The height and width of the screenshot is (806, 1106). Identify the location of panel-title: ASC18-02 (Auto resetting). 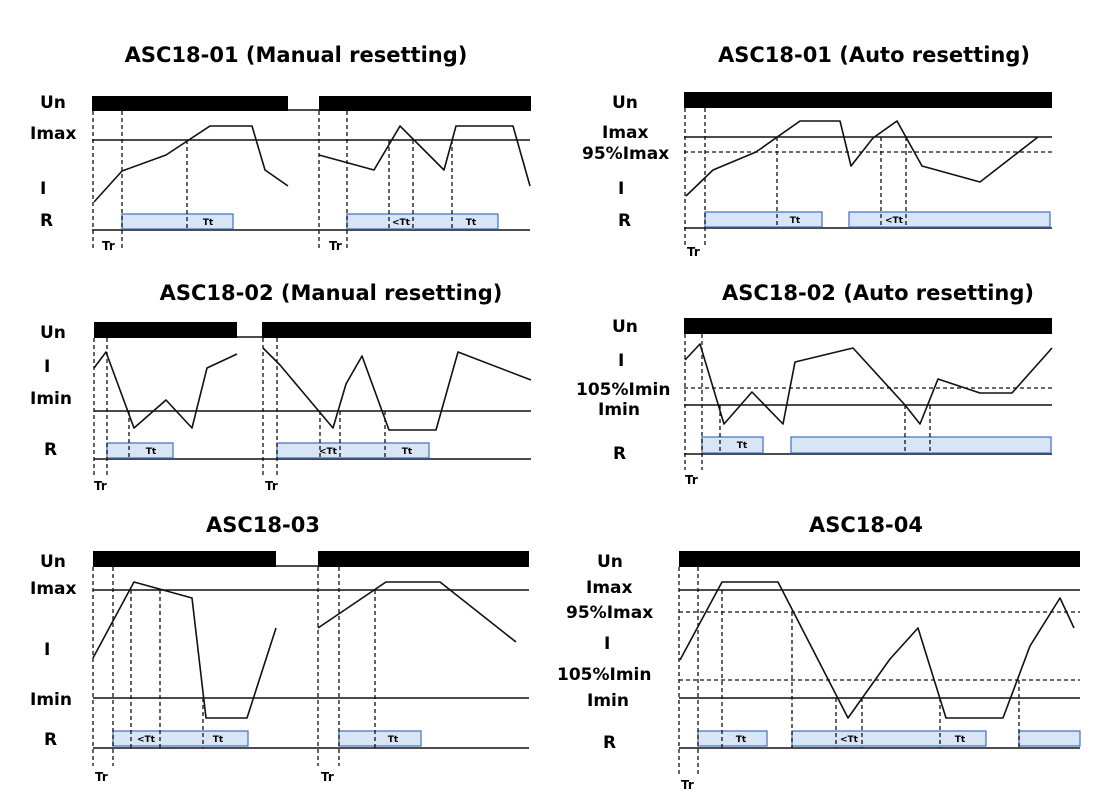
(878, 293).